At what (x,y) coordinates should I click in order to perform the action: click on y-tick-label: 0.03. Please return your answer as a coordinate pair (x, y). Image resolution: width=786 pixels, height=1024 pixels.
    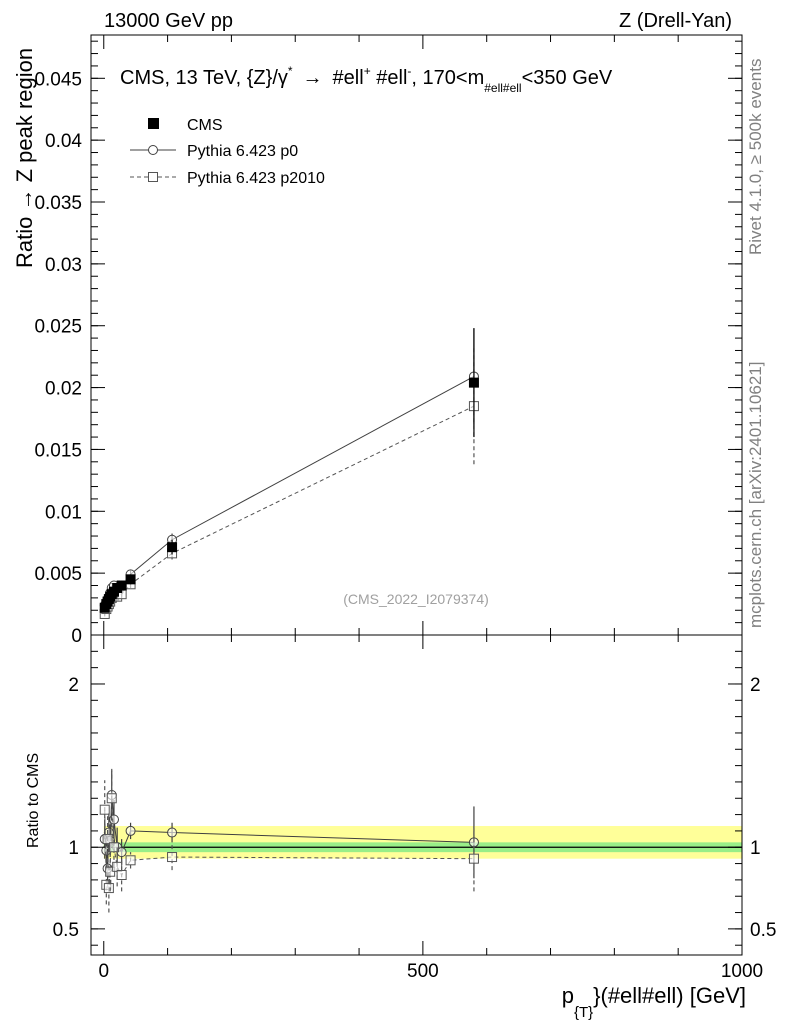
    Looking at the image, I should click on (63, 265).